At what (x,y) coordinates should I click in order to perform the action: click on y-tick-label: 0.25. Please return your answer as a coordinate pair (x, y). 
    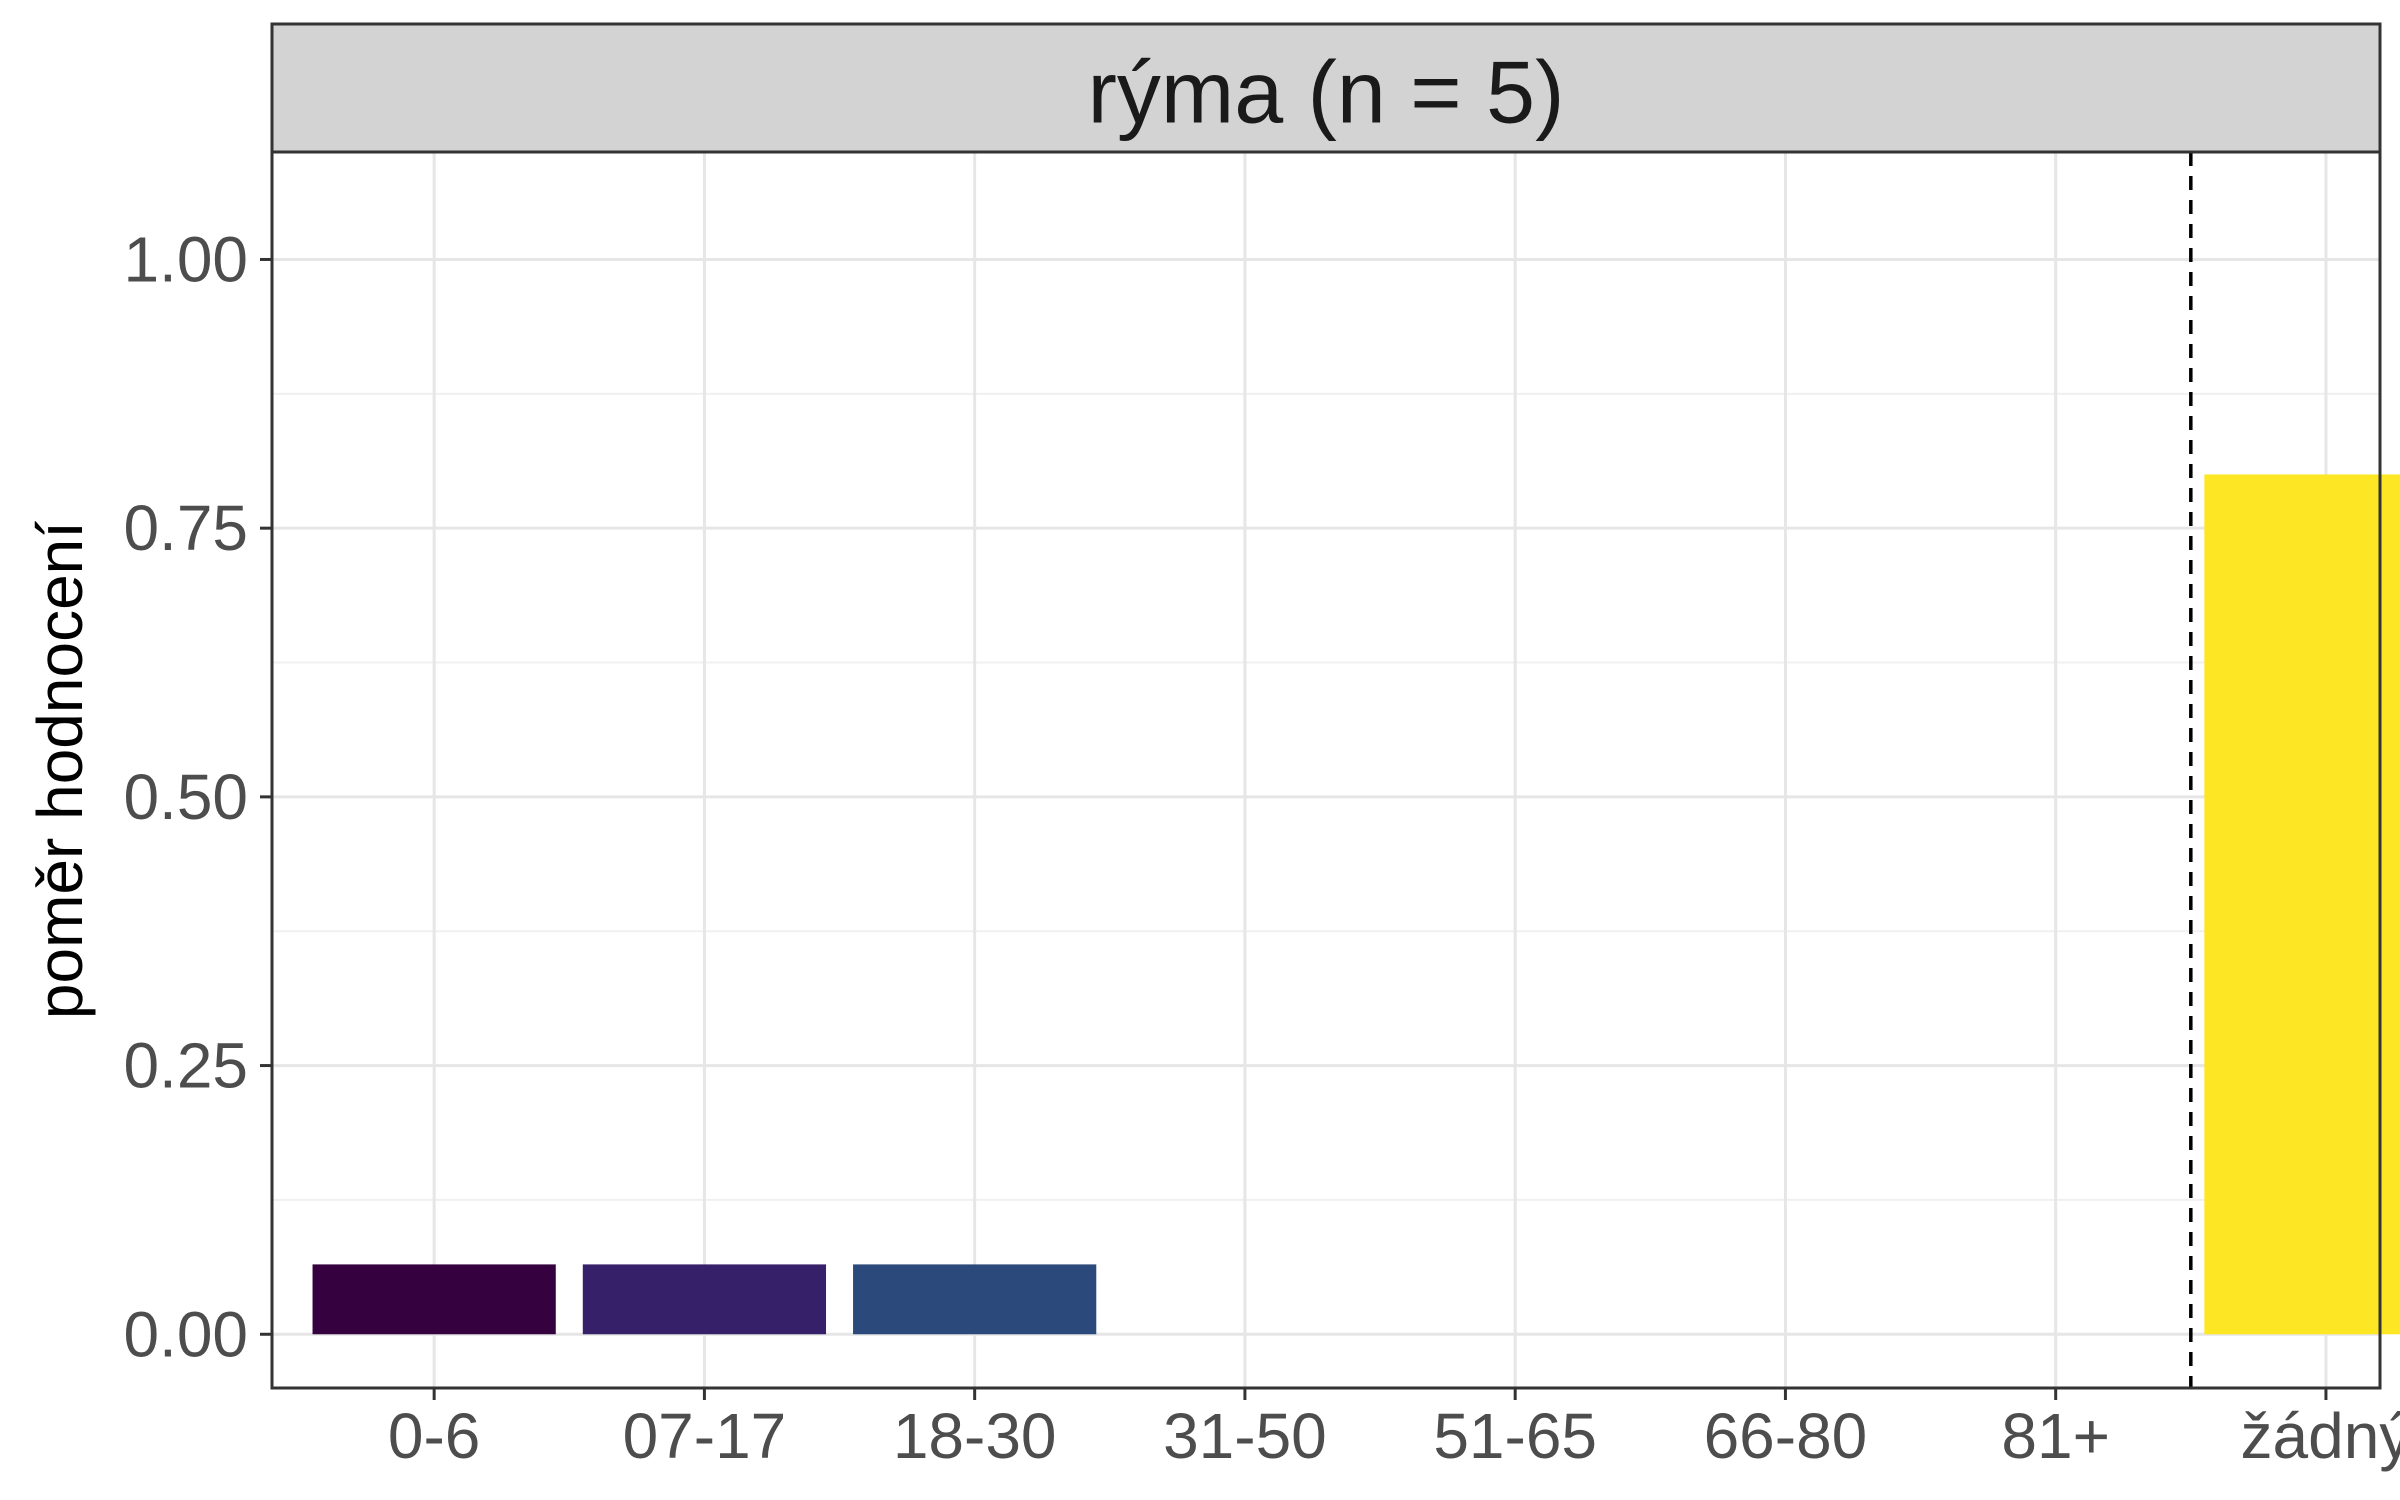
    Looking at the image, I should click on (185, 1066).